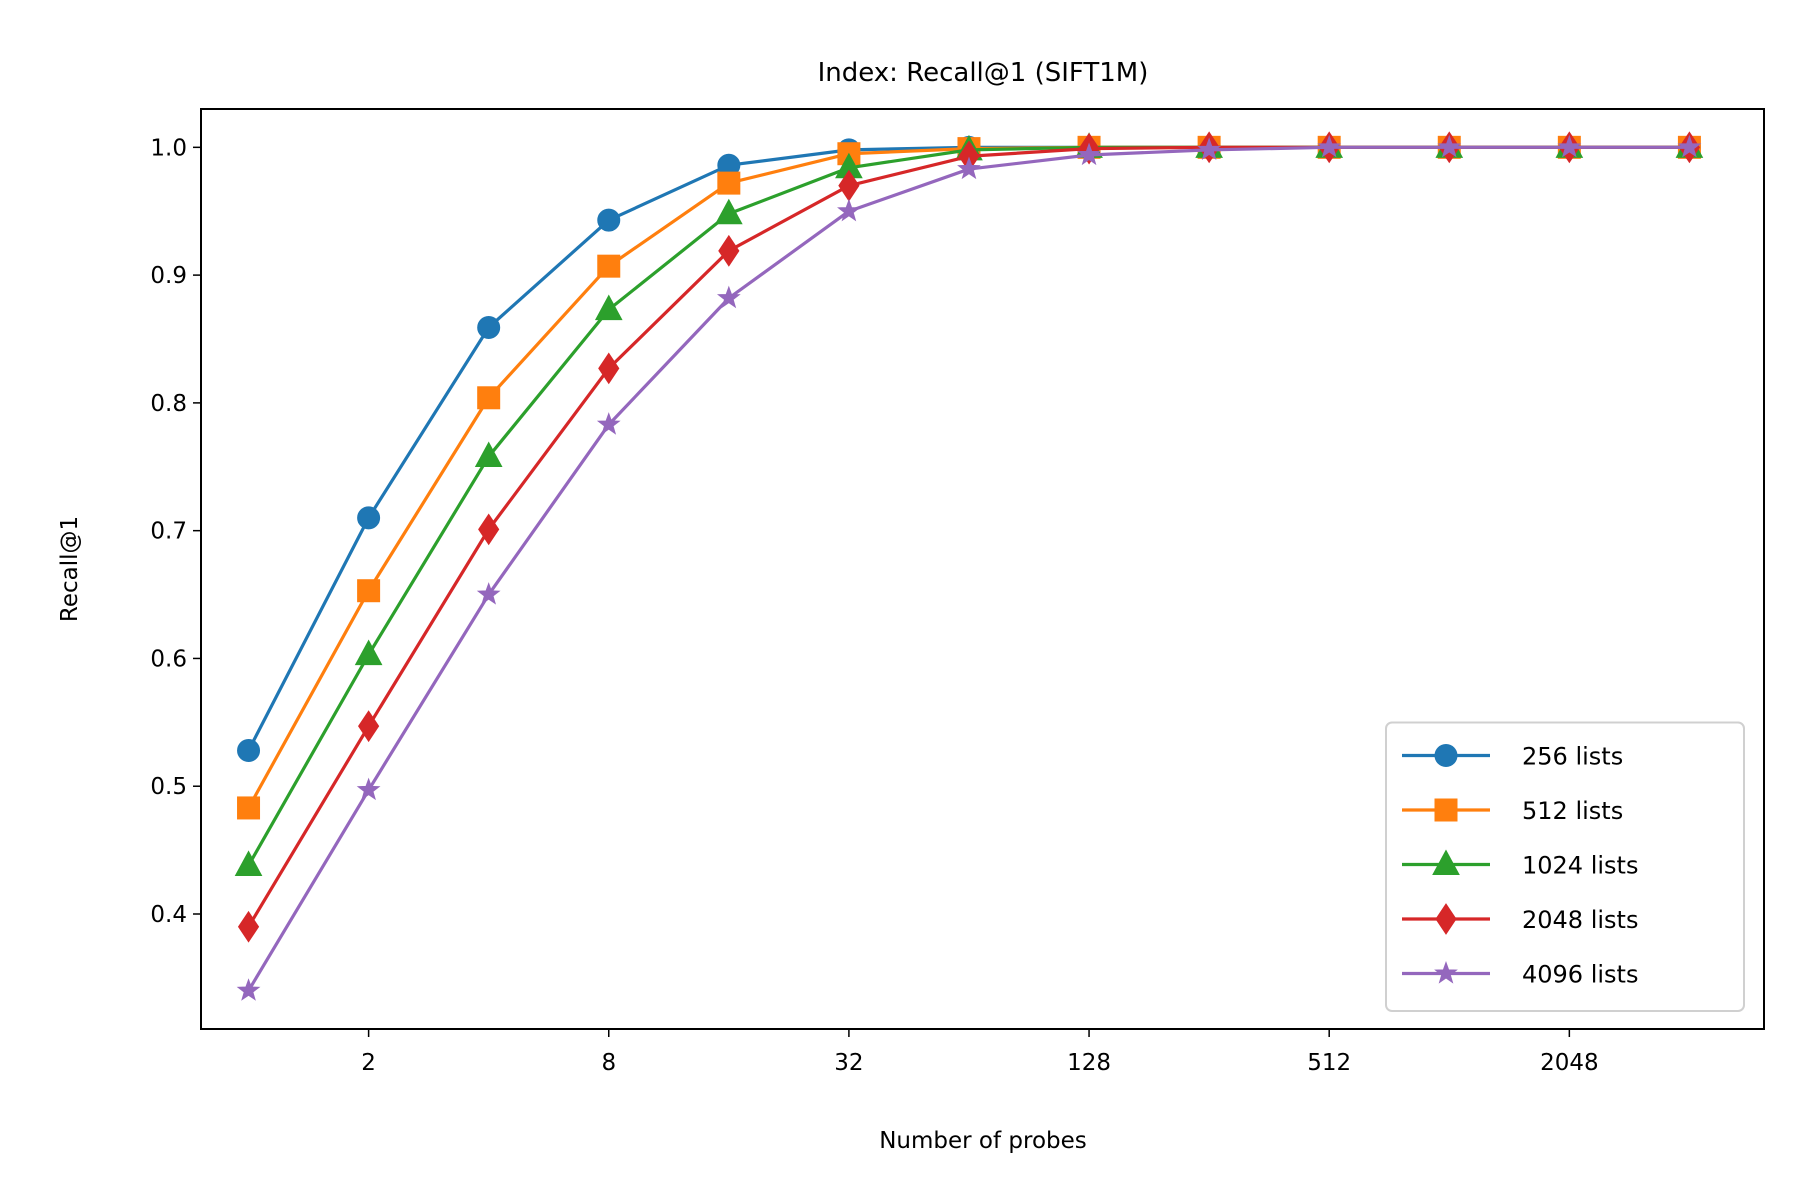  Describe the element at coordinates (1520, 864) in the screenshot. I see `legend-item: 1024 lists` at that location.